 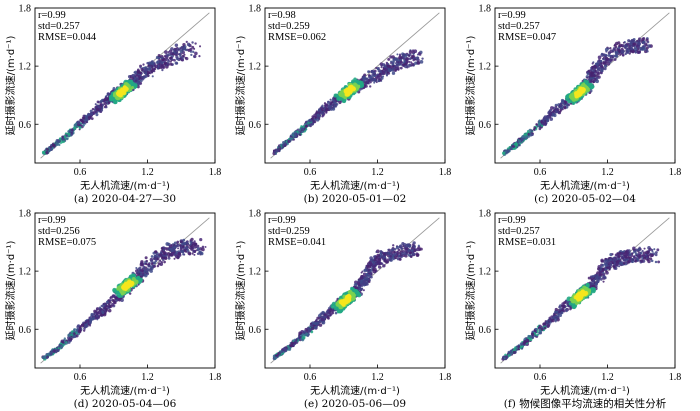 I want to click on x-tick-label: 1.2, so click(x=607, y=172).